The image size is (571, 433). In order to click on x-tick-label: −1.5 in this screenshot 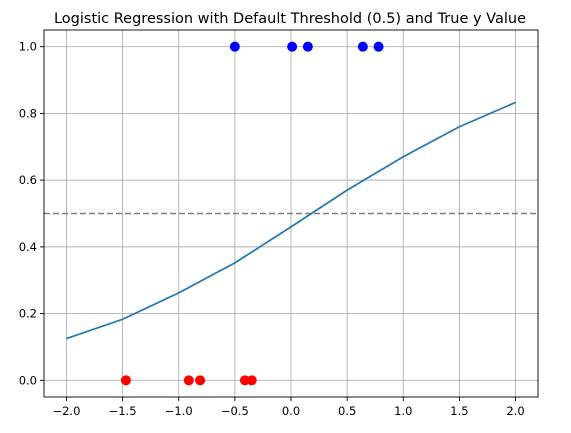, I will do `click(123, 411)`.